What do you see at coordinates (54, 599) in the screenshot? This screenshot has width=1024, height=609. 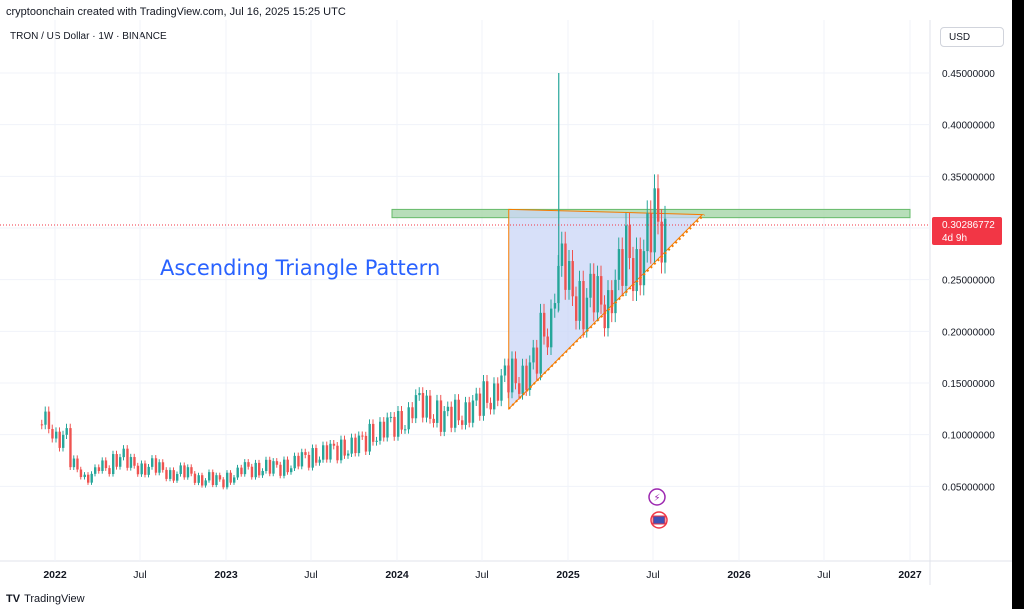 I see `tradingview-label: TradingView` at bounding box center [54, 599].